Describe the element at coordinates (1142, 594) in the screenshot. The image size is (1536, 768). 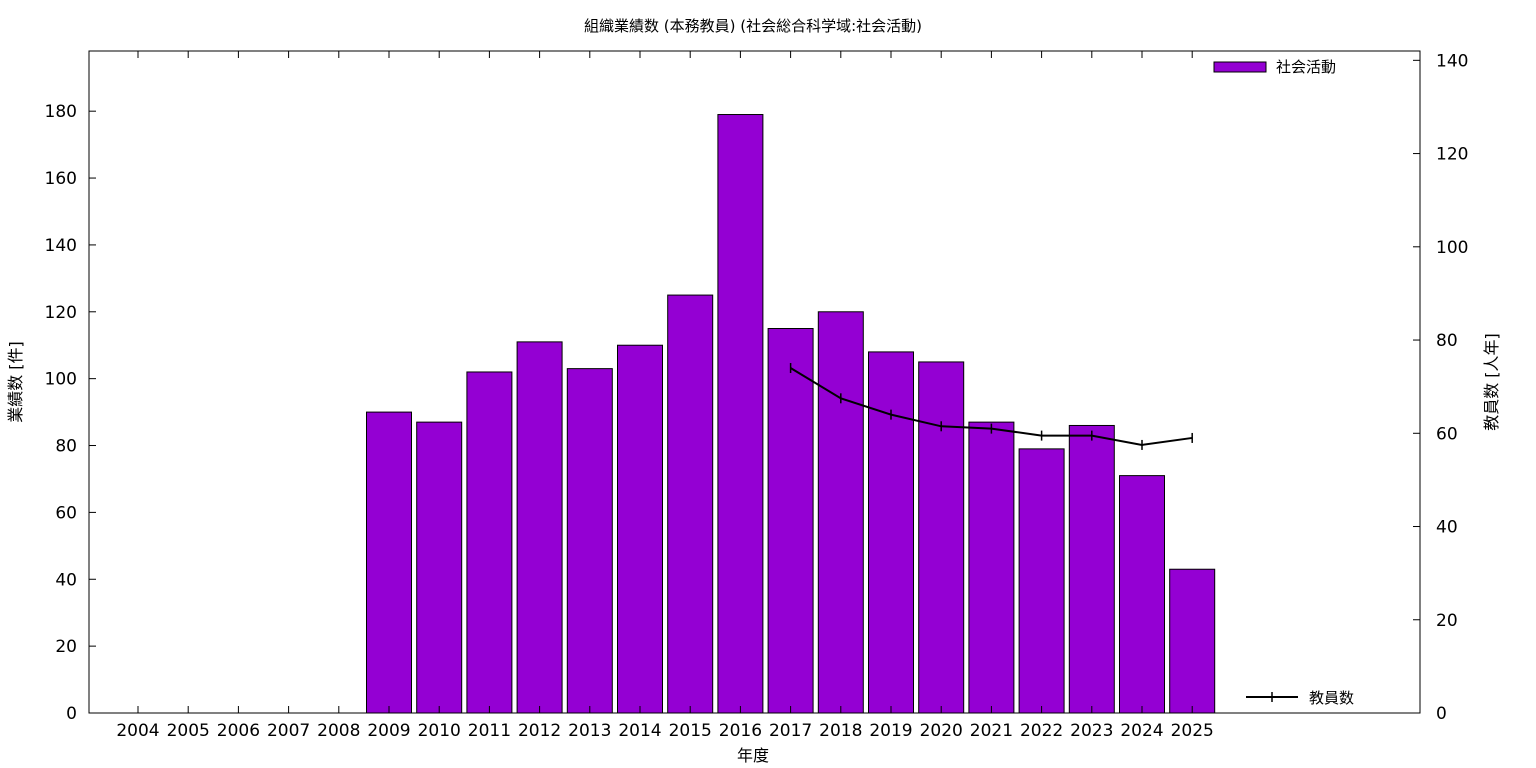
I see `bar-2024` at that location.